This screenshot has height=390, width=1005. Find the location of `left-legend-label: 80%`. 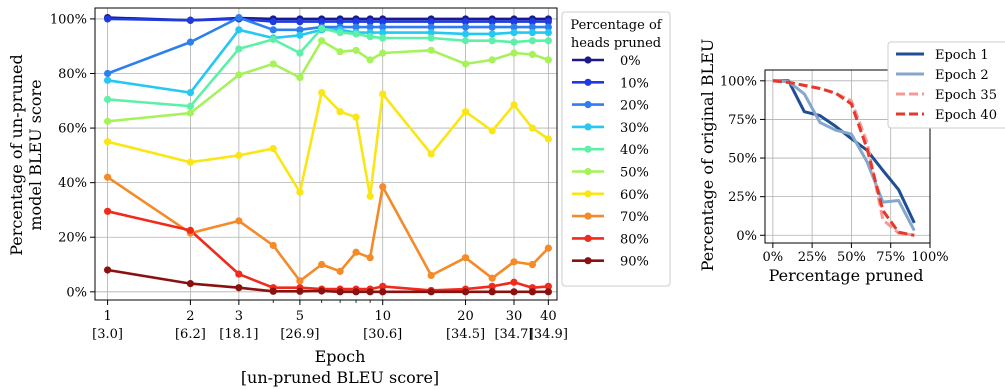

left-legend-label: 80% is located at coordinates (634, 239).